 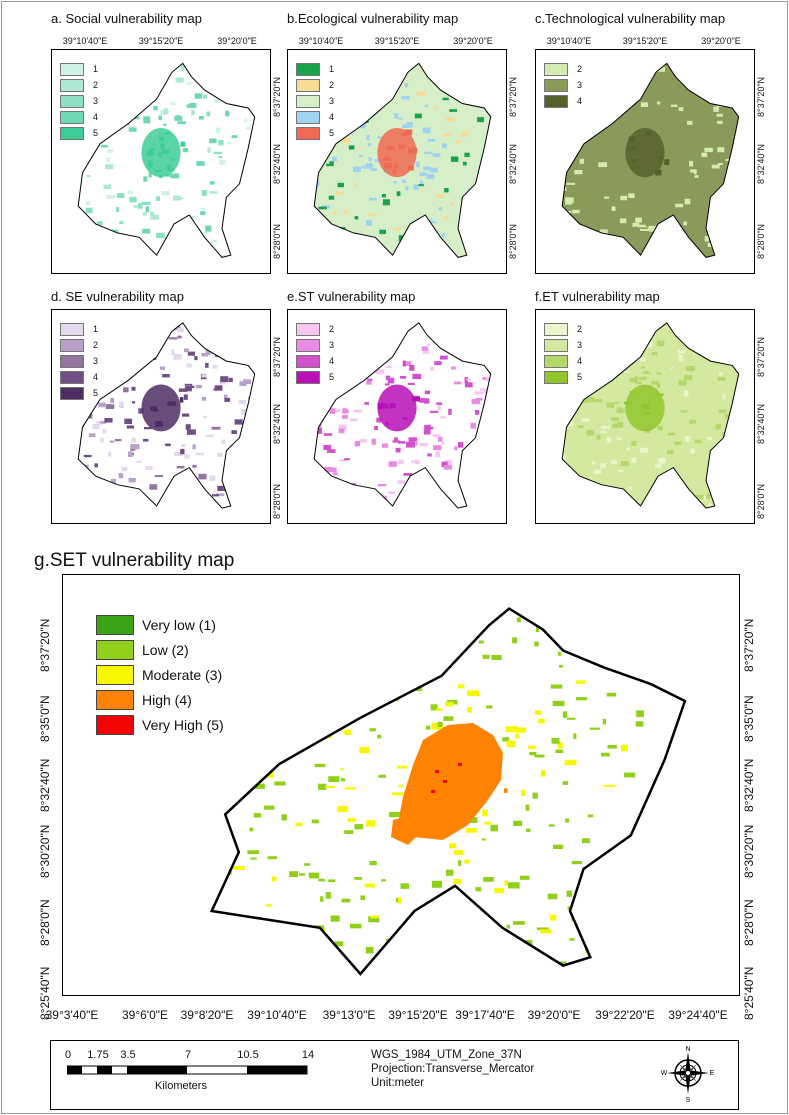 What do you see at coordinates (398, 1083) in the screenshot?
I see `unit-label: Unit:meter` at bounding box center [398, 1083].